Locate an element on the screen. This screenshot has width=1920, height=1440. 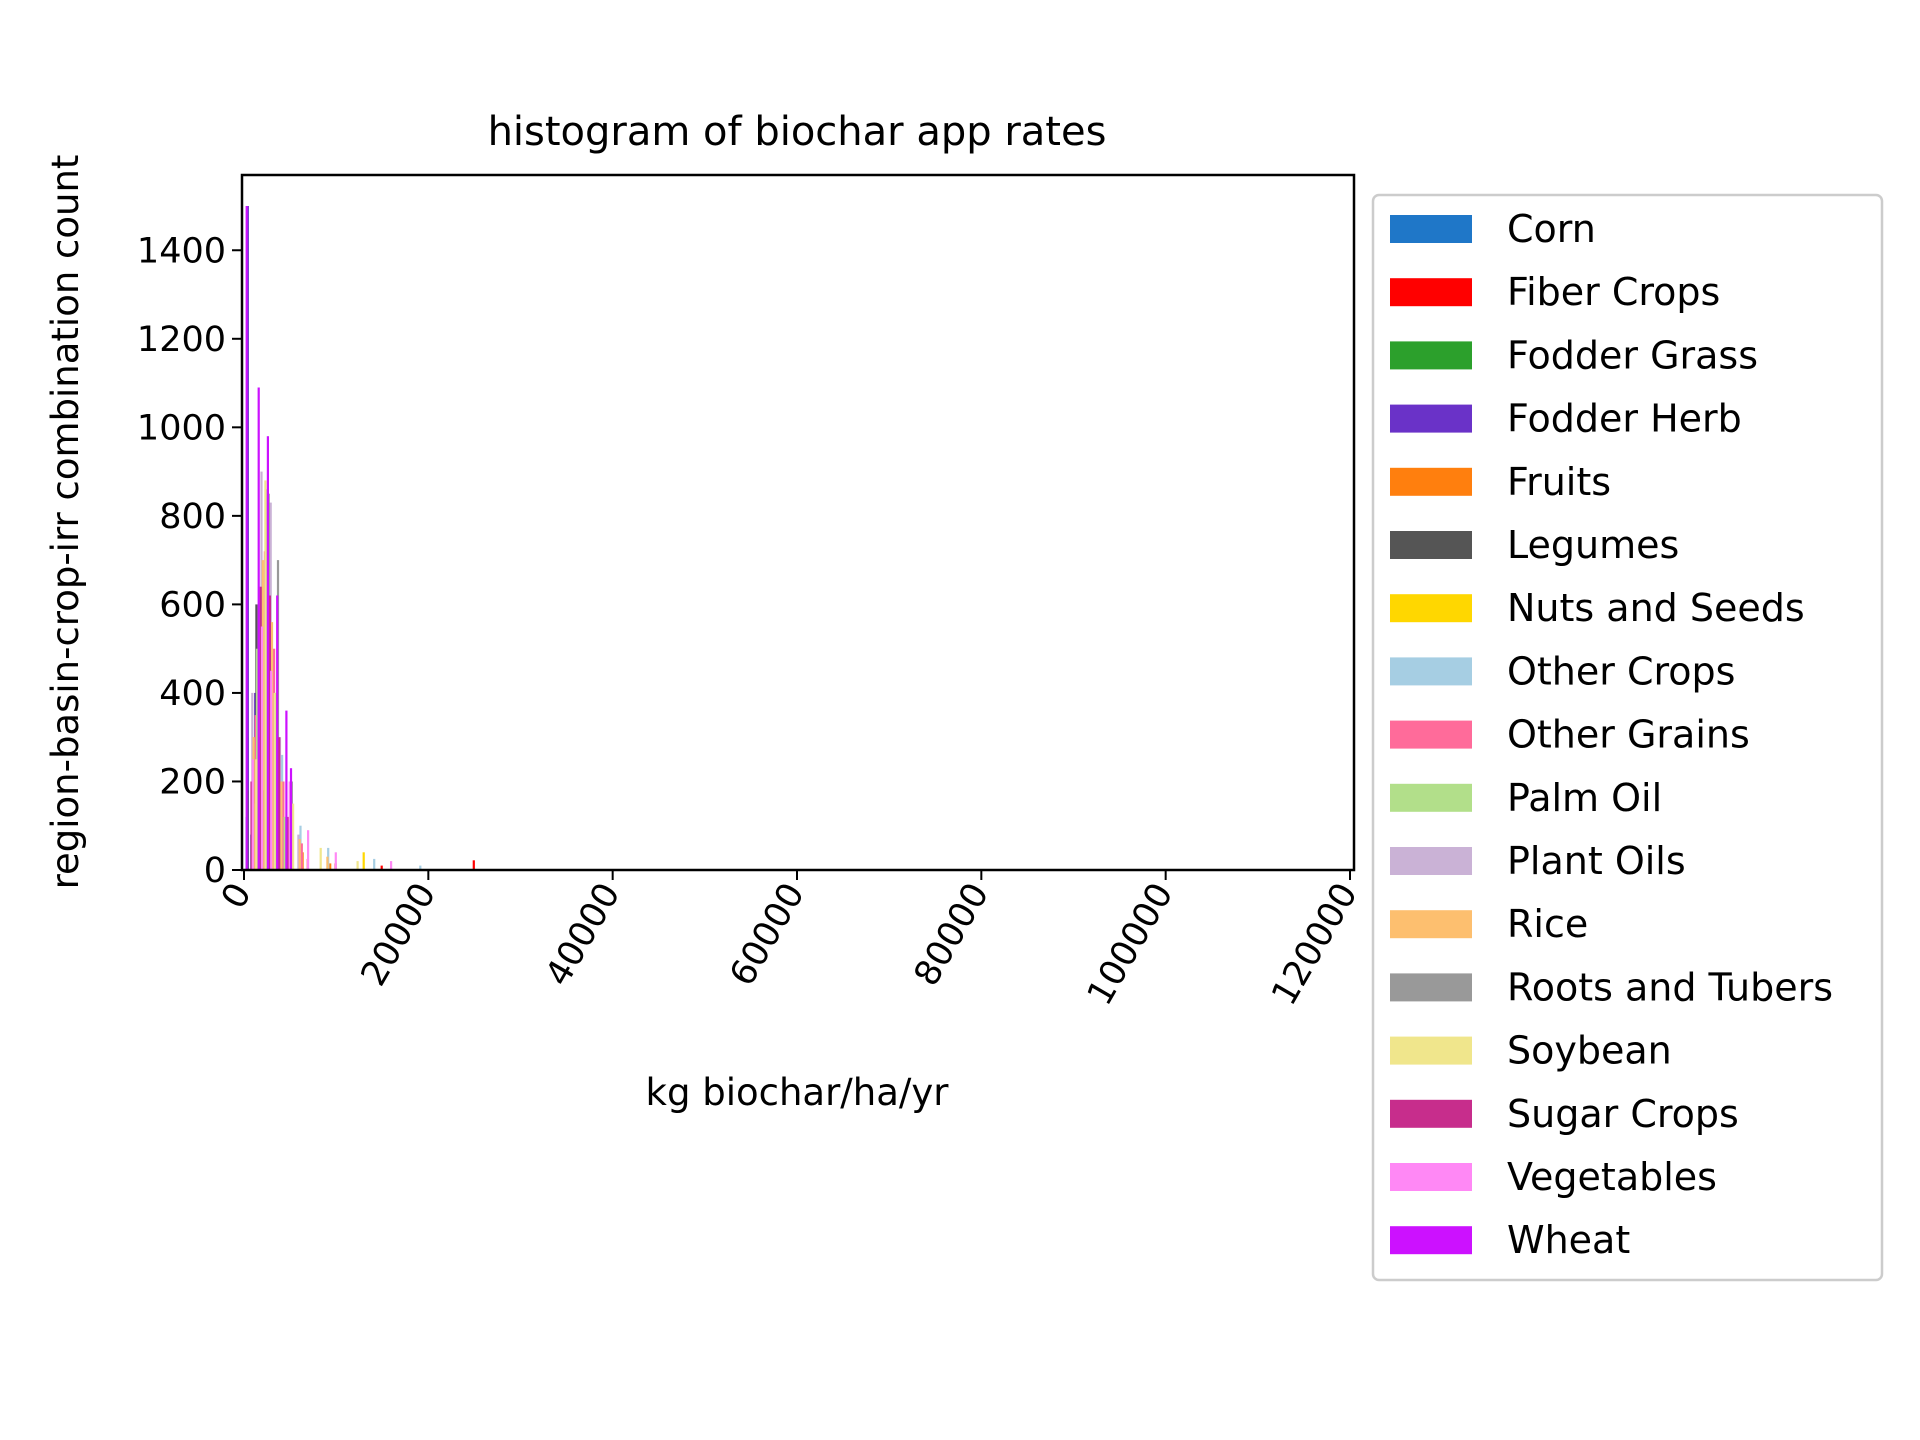
legend-label: Sugar Crops is located at coordinates (1623, 1114).